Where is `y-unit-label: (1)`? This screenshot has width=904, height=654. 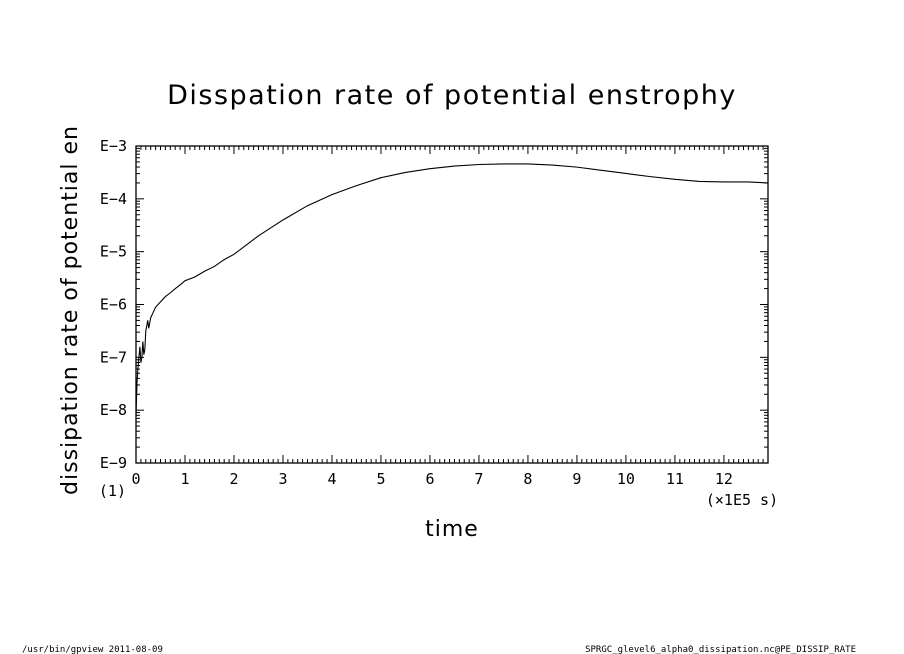 y-unit-label: (1) is located at coordinates (112, 491).